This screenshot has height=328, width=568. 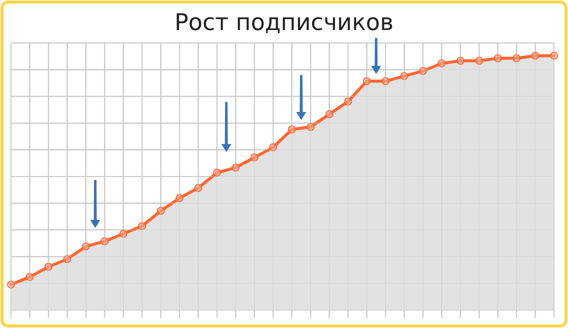 I want to click on chart-title: Рост подписчиков, so click(x=284, y=23).